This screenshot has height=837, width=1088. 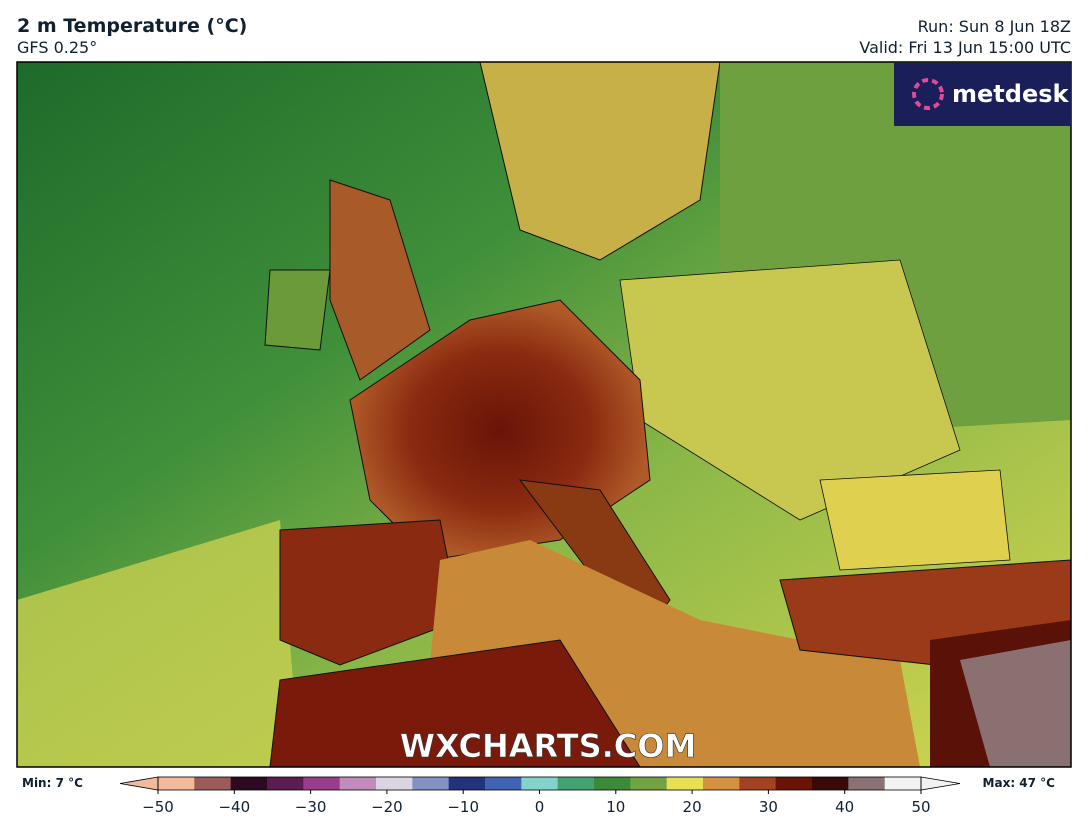 What do you see at coordinates (692, 807) in the screenshot?
I see `colorbar-tick-label: 20` at bounding box center [692, 807].